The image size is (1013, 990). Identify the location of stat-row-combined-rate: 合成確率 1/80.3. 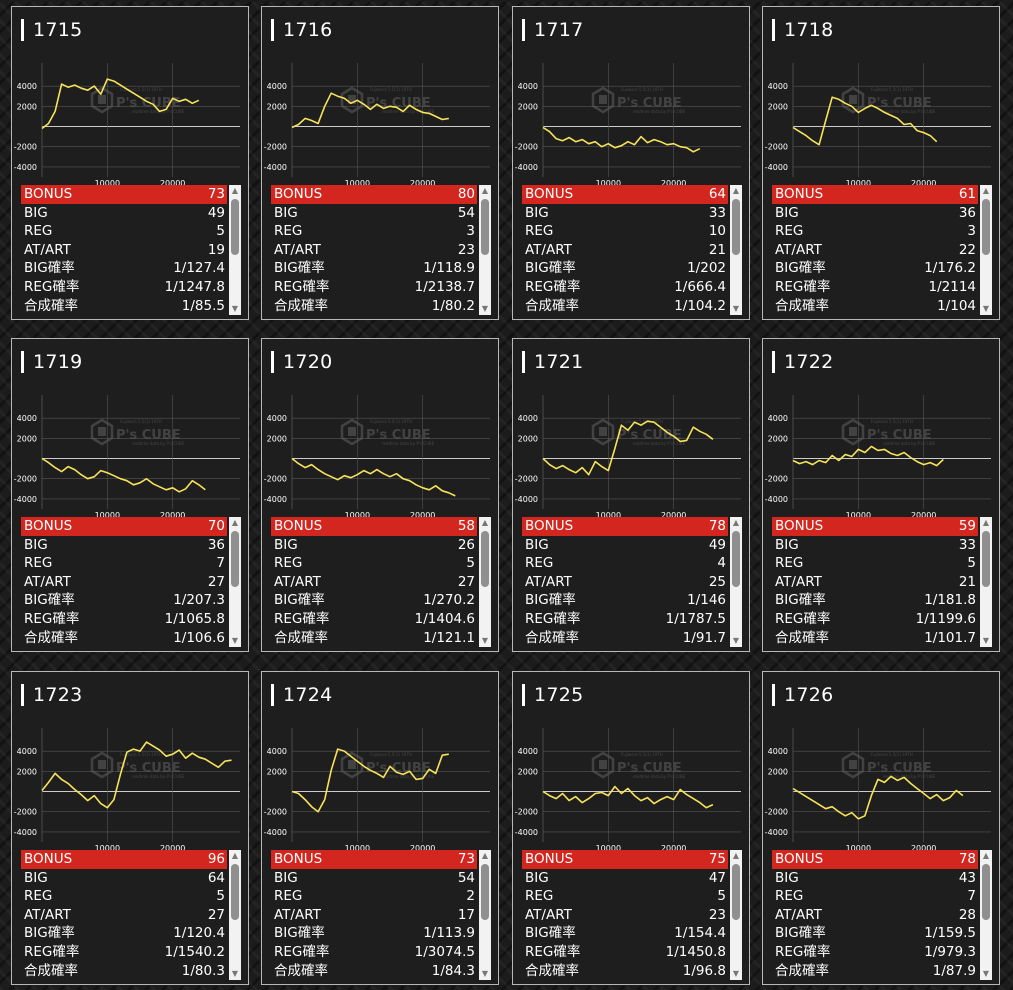
(124, 971).